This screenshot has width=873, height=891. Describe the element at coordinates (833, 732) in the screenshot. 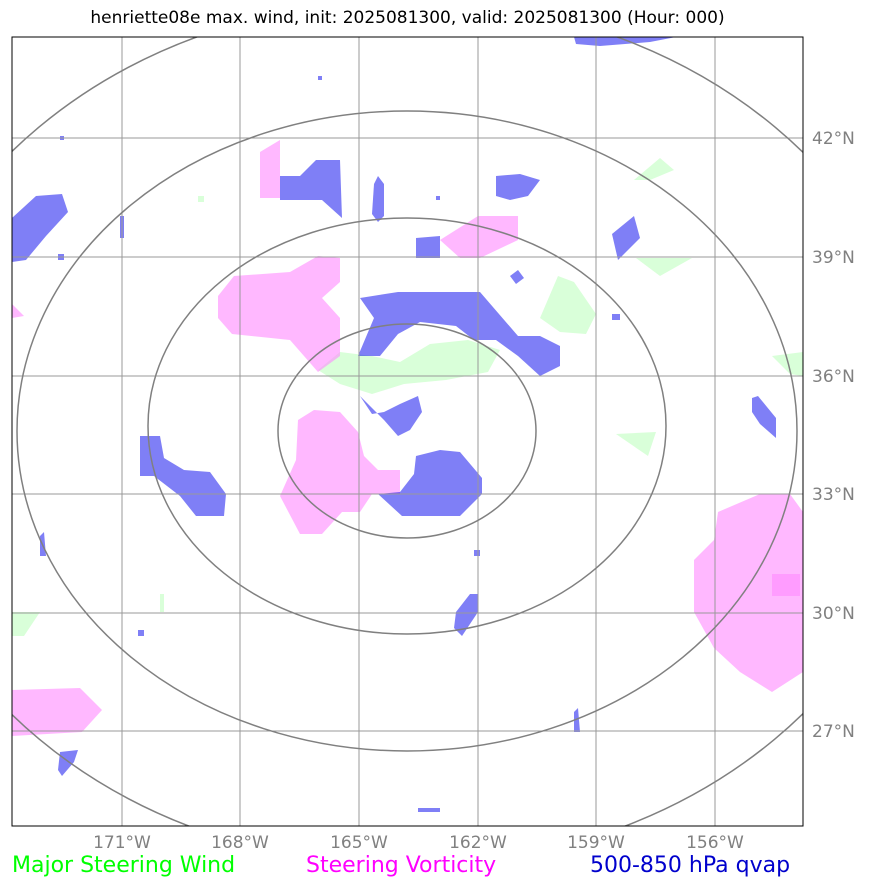

I see `lat-tick-label: 27°N` at that location.